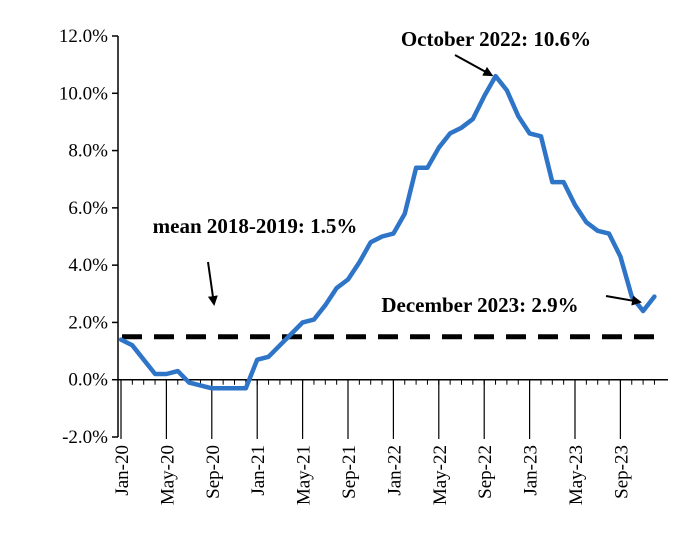  Describe the element at coordinates (304, 475) in the screenshot. I see `x-tick-label: May-21` at that location.